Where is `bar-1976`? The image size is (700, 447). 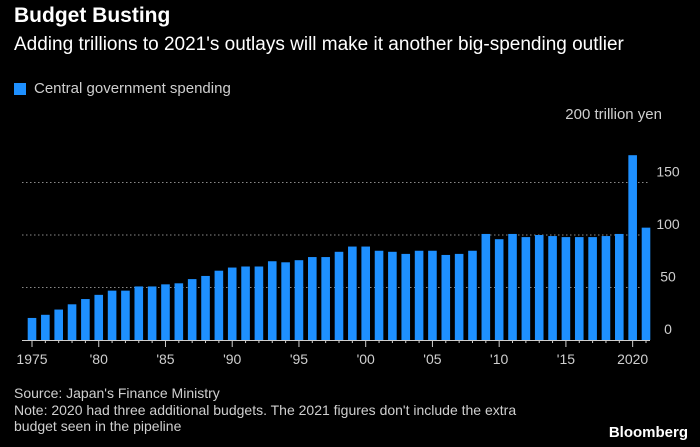
bar-1976 is located at coordinates (45, 327).